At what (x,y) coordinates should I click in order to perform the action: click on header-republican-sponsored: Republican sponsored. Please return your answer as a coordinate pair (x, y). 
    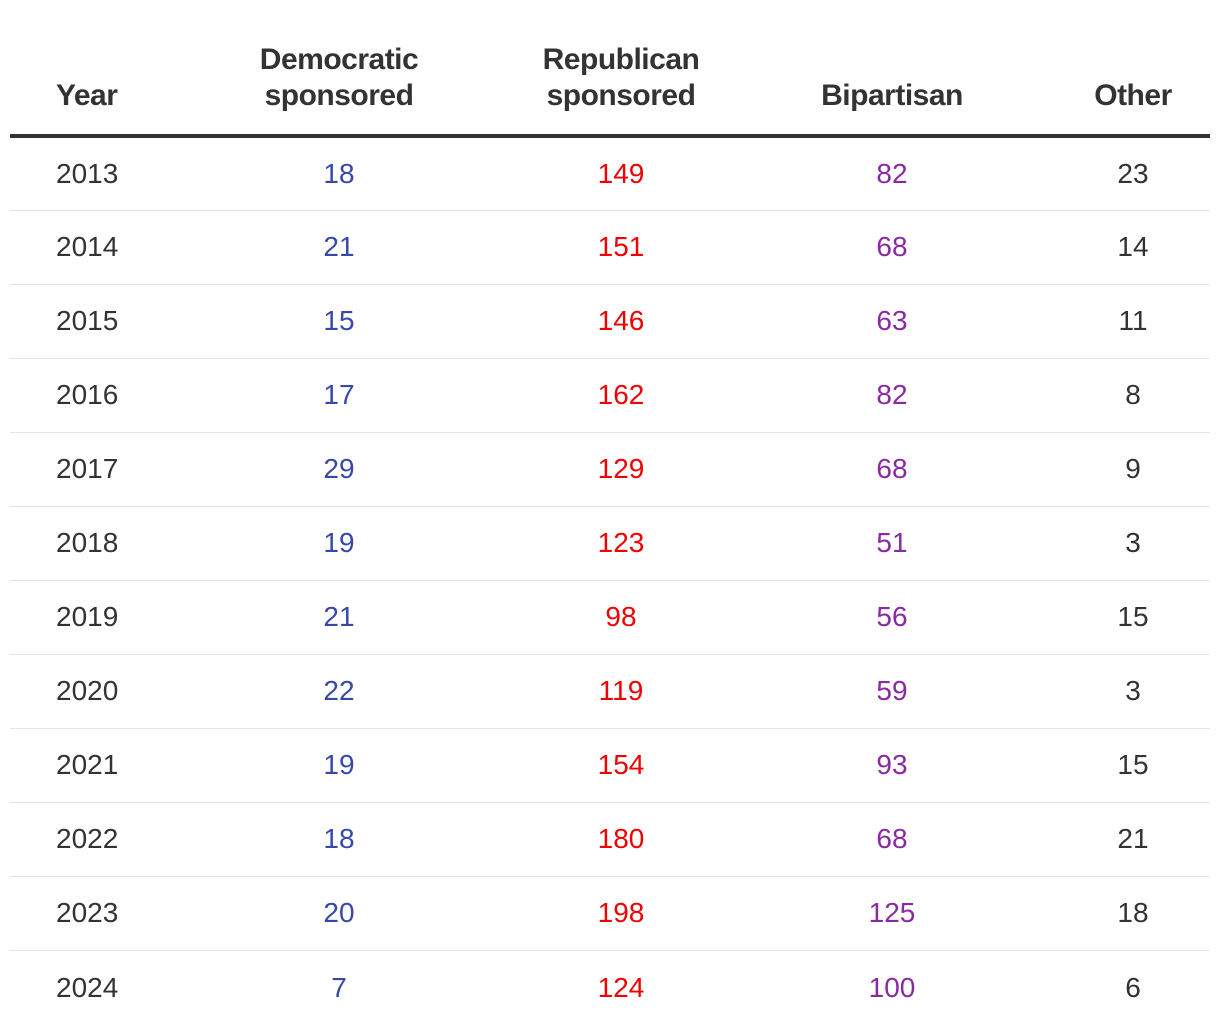
    Looking at the image, I should click on (621, 69).